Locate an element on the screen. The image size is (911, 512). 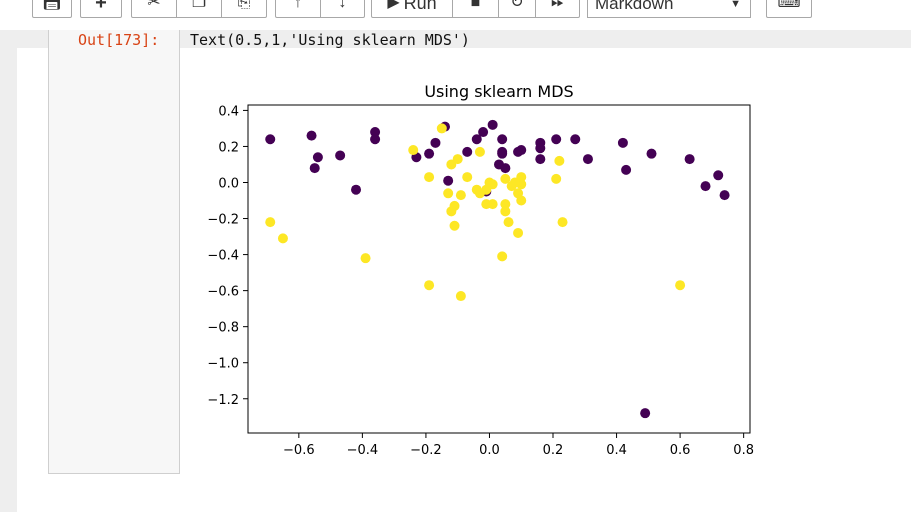
y-tick-label: −0.6 is located at coordinates (223, 292).